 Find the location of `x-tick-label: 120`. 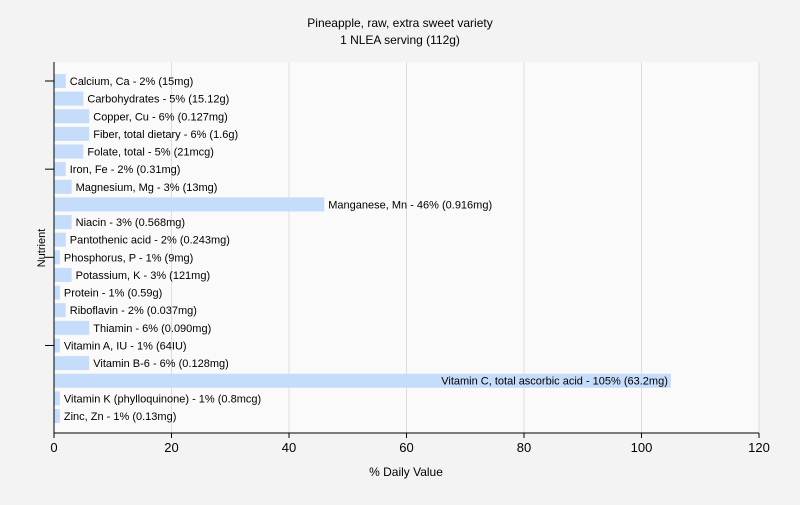

x-tick-label: 120 is located at coordinates (759, 447).